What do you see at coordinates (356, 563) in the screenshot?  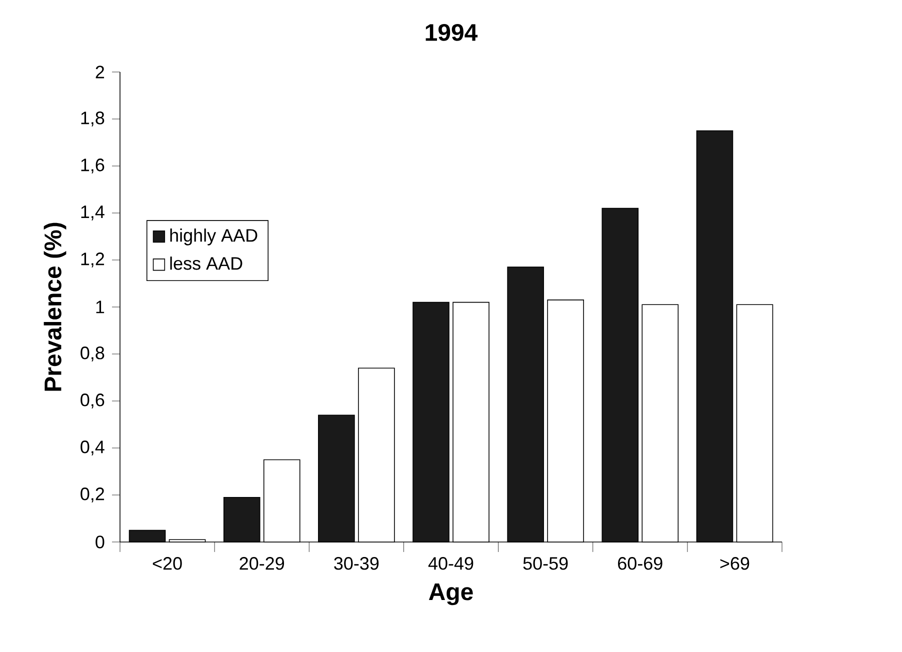 I see `x-tick-label: 30-39` at bounding box center [356, 563].